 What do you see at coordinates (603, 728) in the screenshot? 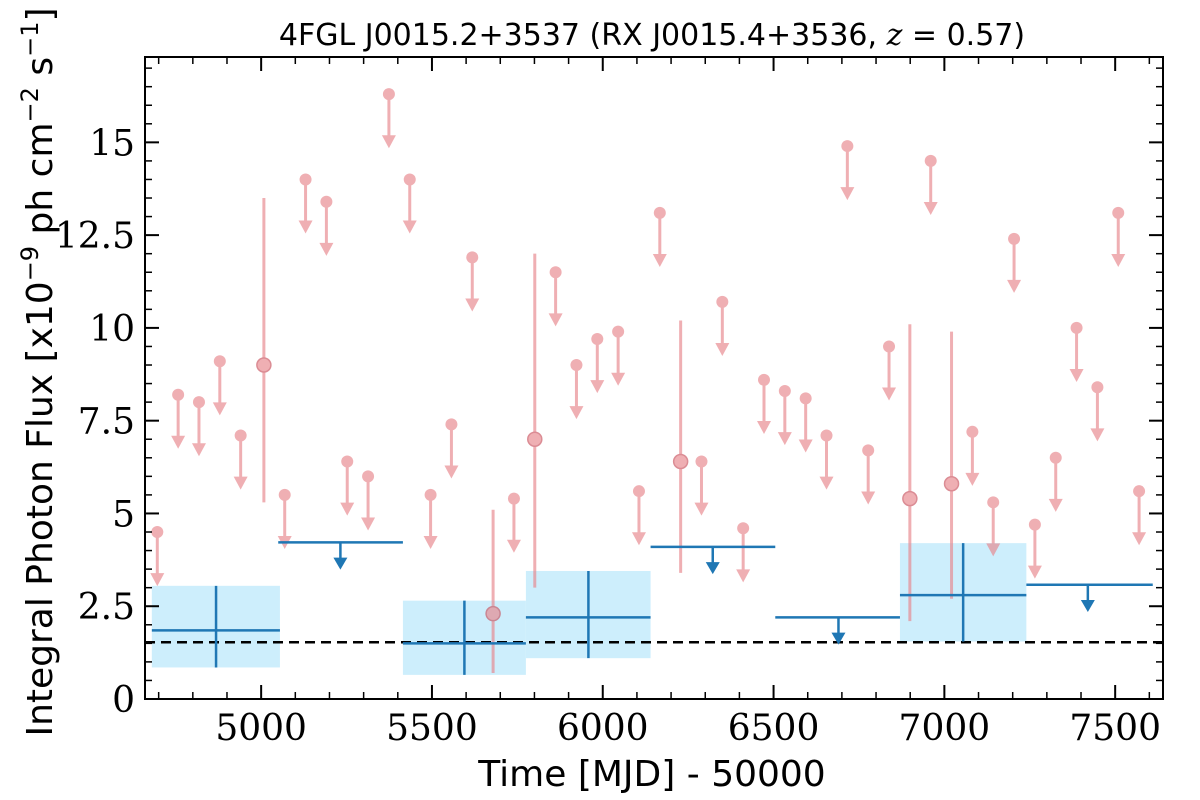
I see `x-tick-label: 6000` at bounding box center [603, 728].